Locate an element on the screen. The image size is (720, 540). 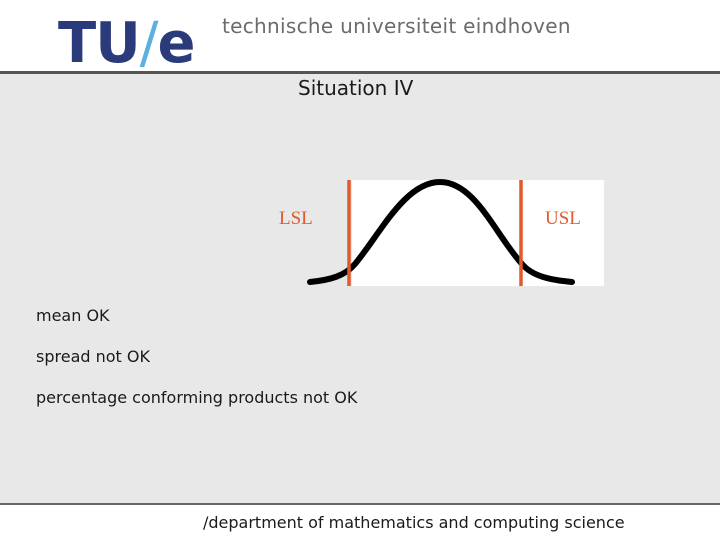
university-name: technische universiteit eindhoven is located at coordinates (396, 26).